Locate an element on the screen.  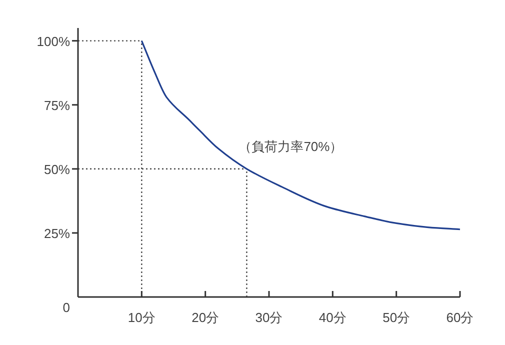
annotation: （負荷力率70%） is located at coordinates (290, 146).